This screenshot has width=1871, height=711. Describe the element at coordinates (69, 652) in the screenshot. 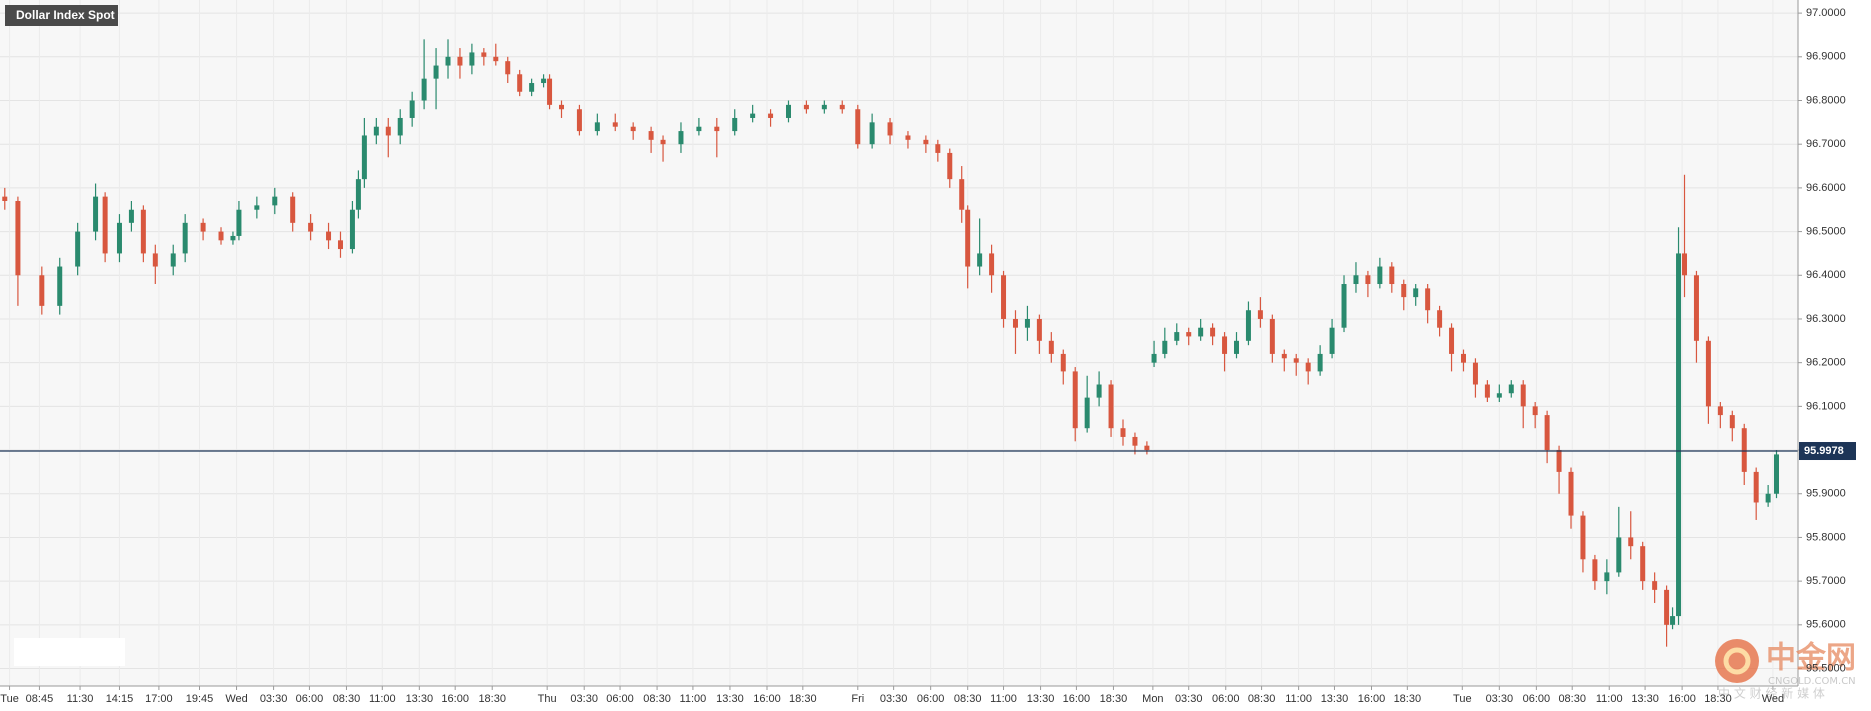

I see `blank-box` at that location.